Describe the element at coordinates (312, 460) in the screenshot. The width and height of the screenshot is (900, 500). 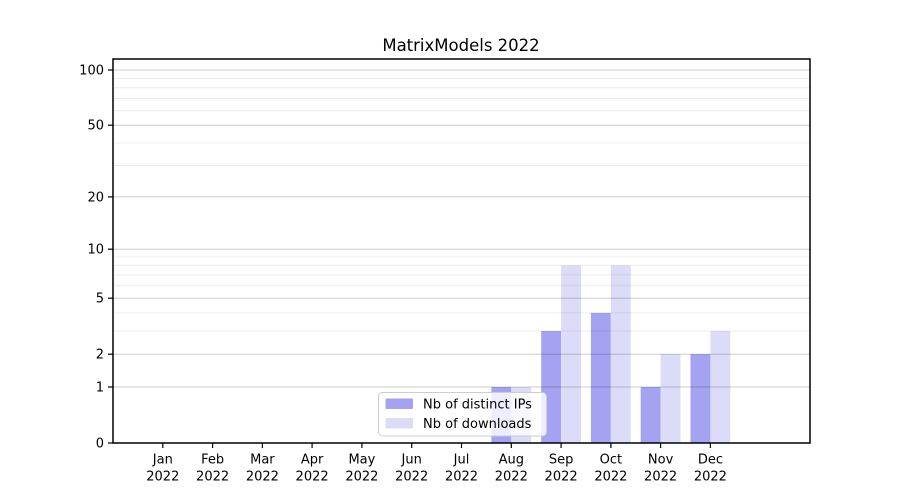
I see `x-tick-label-month-apr: Apr` at that location.